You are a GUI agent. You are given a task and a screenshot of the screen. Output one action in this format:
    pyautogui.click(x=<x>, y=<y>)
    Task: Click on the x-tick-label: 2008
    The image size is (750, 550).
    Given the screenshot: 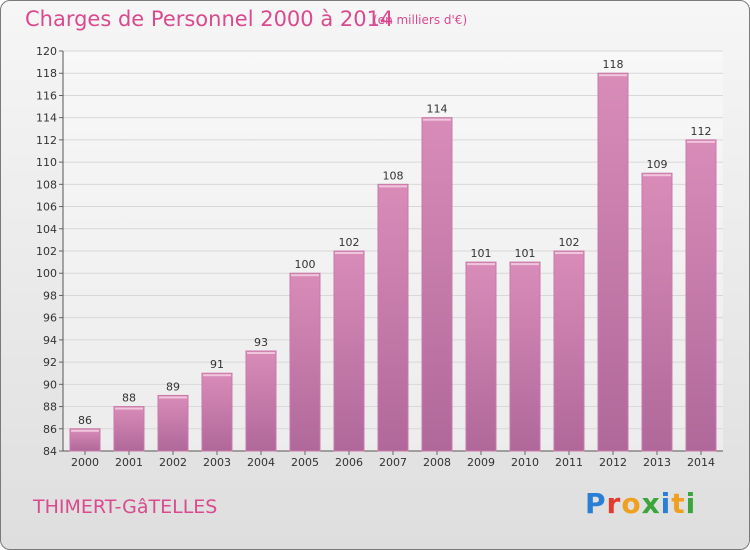 What is the action you would take?
    pyautogui.click(x=437, y=462)
    